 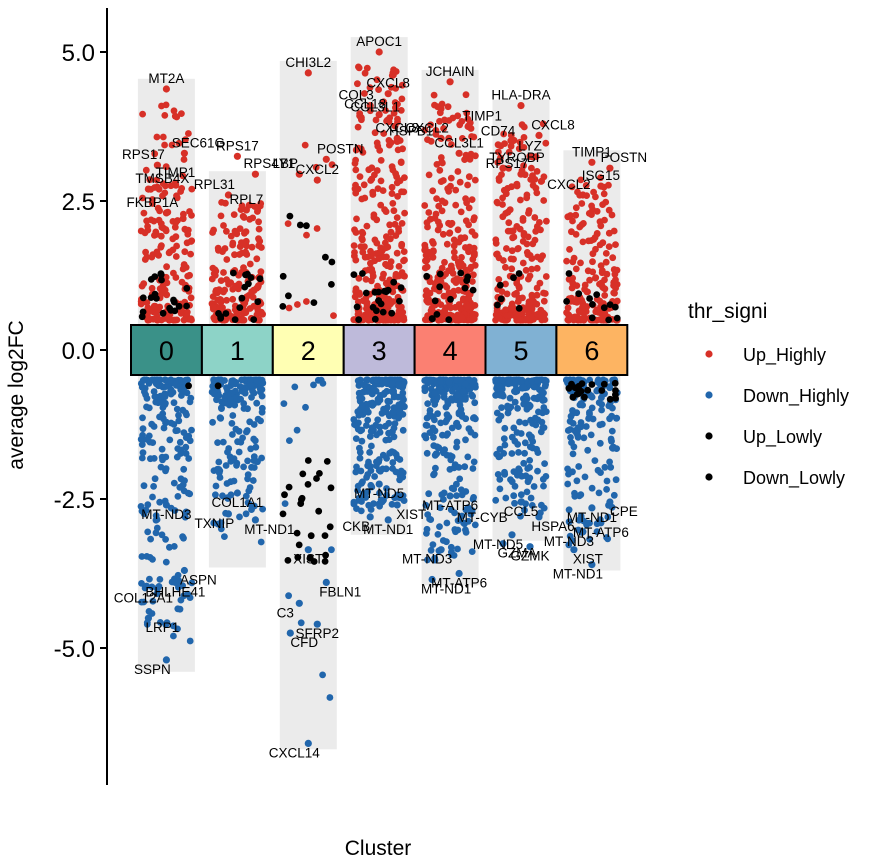 I want to click on cluster-label: 5, so click(x=520, y=351).